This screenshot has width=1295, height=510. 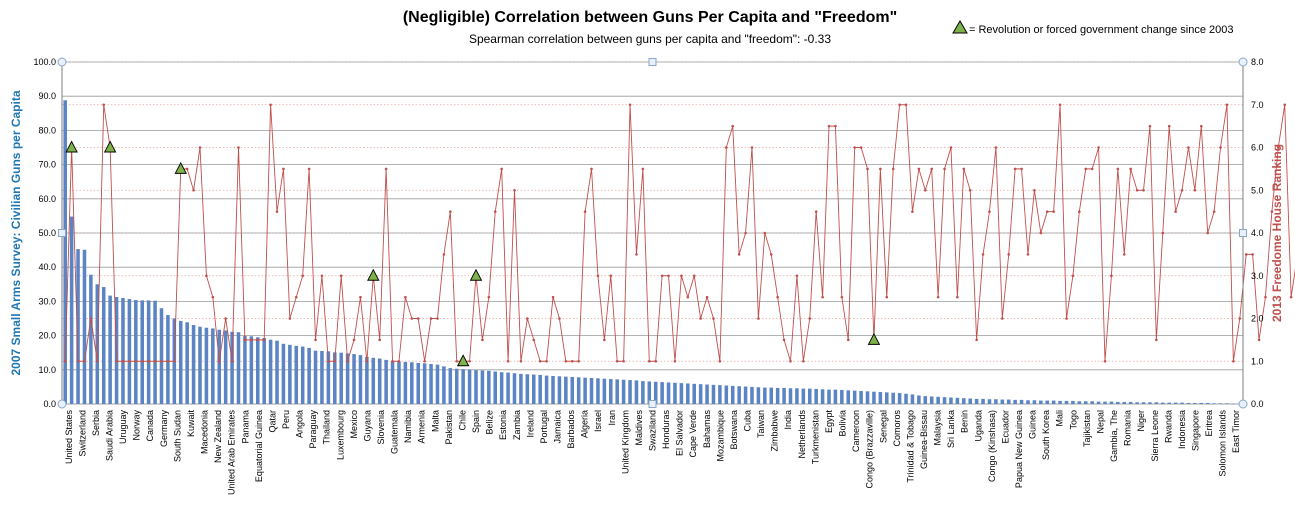 What do you see at coordinates (47, 301) in the screenshot?
I see `left-tick-label: 30.0` at bounding box center [47, 301].